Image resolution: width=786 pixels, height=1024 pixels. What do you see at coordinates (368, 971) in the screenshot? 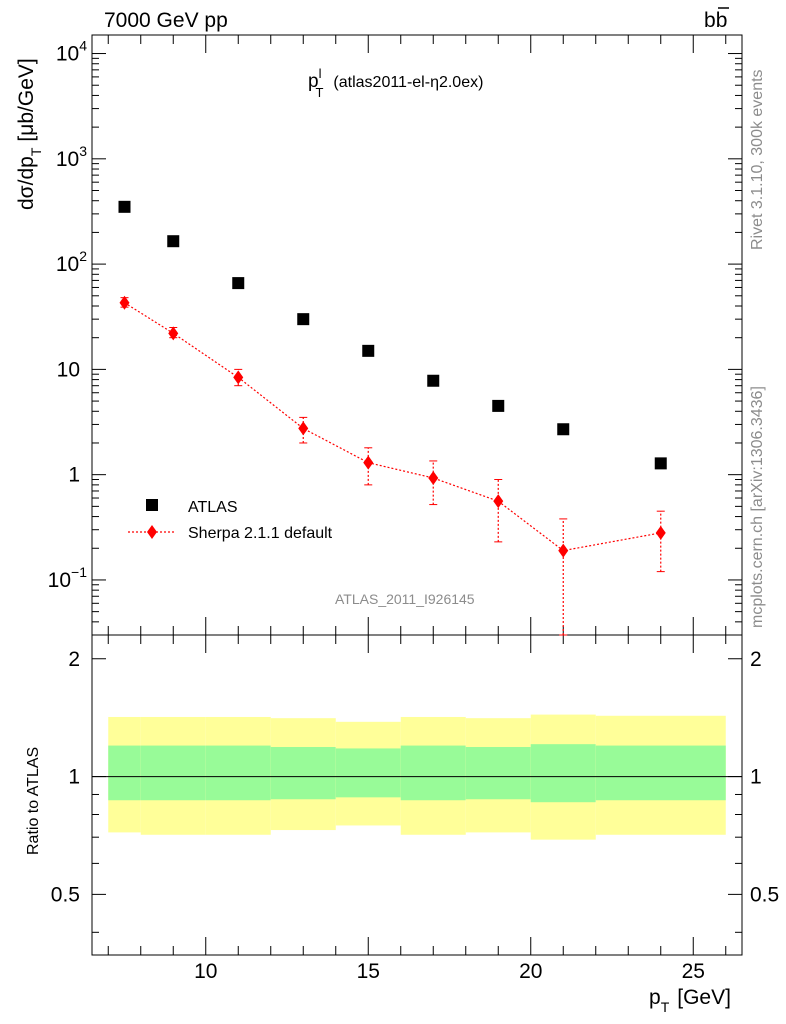
I see `x-tick-label-1: 15` at bounding box center [368, 971].